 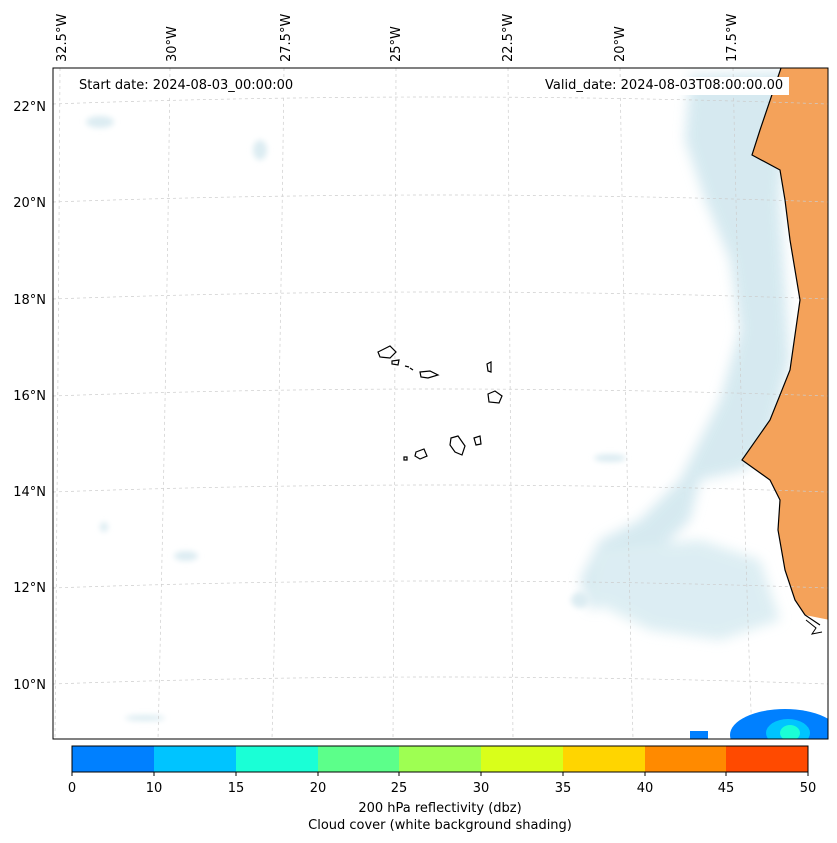 I want to click on colorbar-frame, so click(x=440, y=759).